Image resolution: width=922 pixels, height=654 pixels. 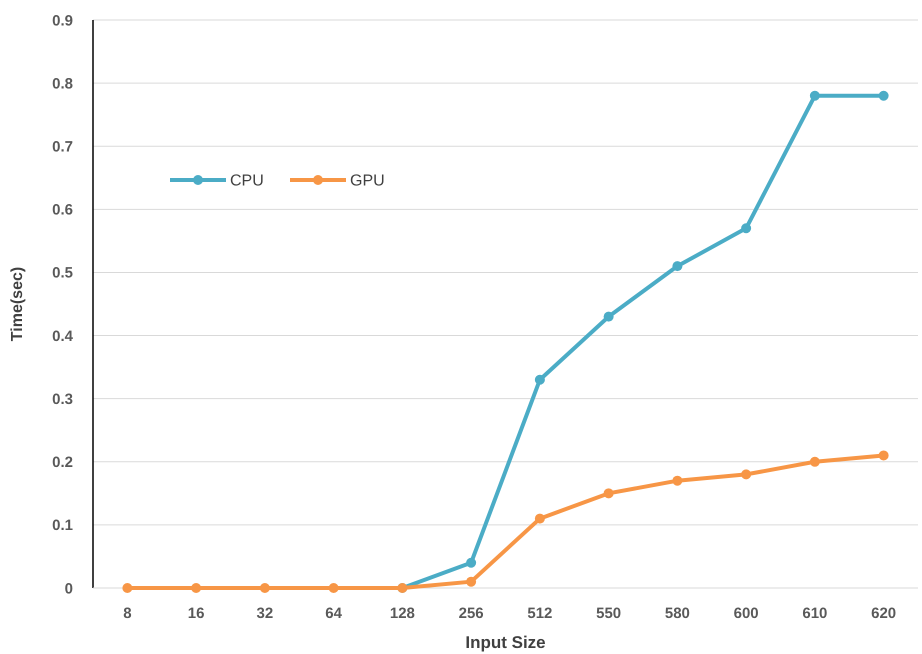 I want to click on y-tick-label: 0.7, so click(x=62, y=147).